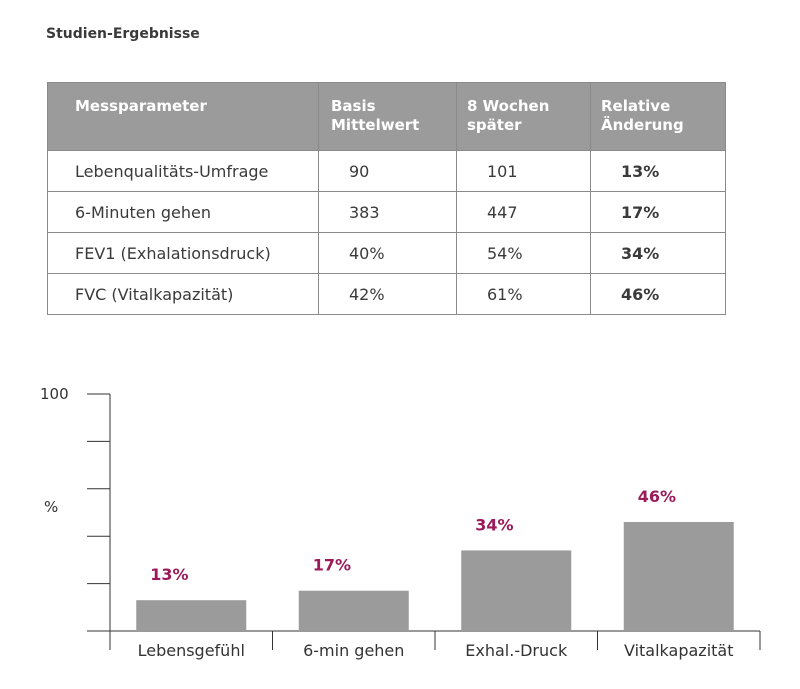 The height and width of the screenshot is (689, 800). I want to click on table-row: FEV1 (Exhalationsdruck) 40% 54% 34%, so click(386, 253).